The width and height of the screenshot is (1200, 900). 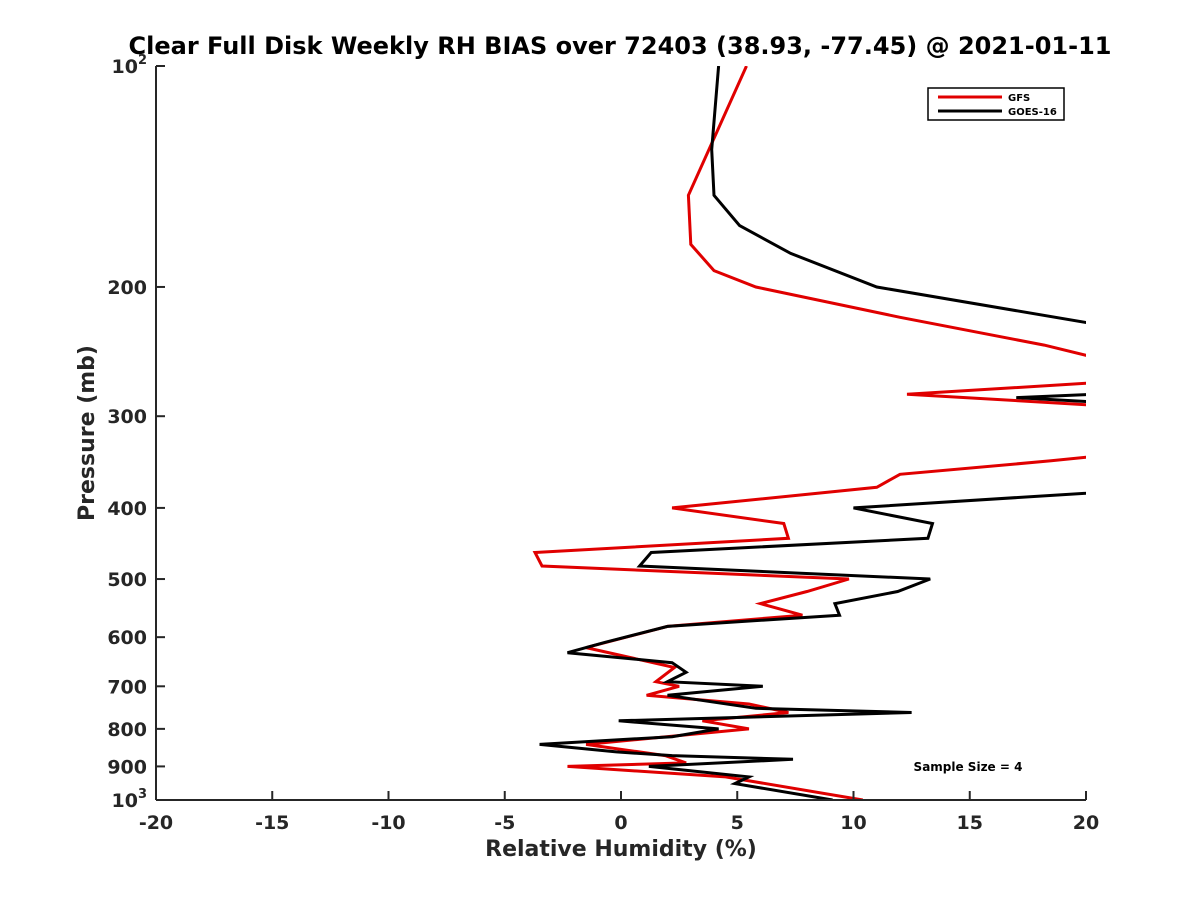 I want to click on y-tick-label: 700, so click(x=127, y=687).